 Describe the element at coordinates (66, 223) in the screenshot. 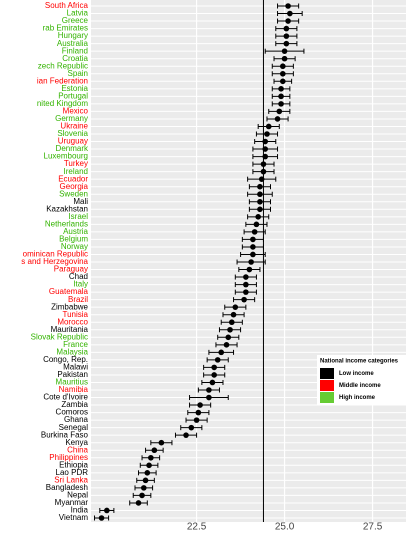

I see `y-tick-label: Netherlands` at that location.